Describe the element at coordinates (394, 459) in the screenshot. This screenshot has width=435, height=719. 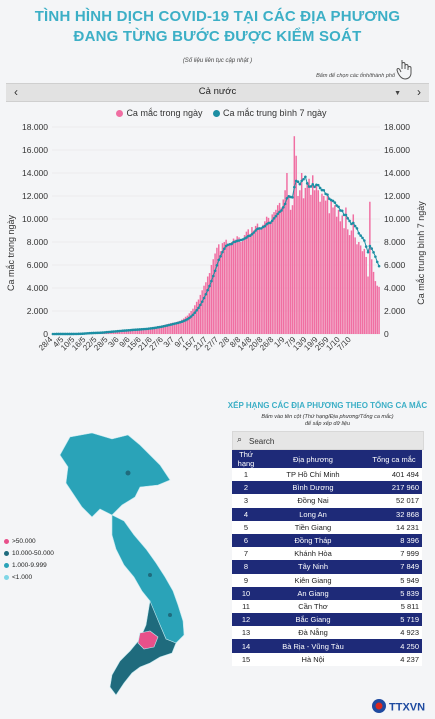
I see `col-total-header: Tổng ca mắc` at that location.